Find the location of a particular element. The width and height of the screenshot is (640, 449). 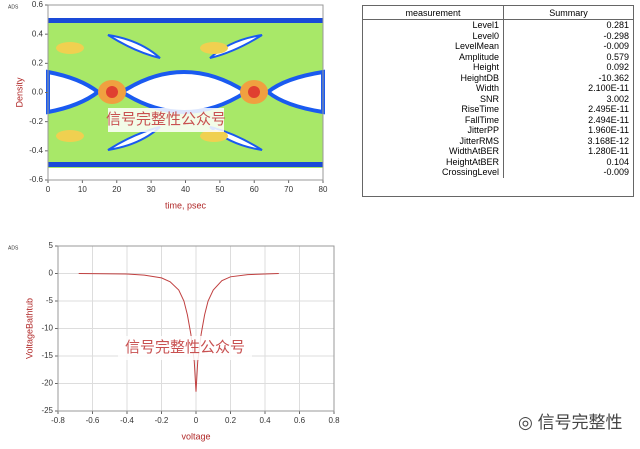

row: Amplitude 0.579 is located at coordinates (498, 56).